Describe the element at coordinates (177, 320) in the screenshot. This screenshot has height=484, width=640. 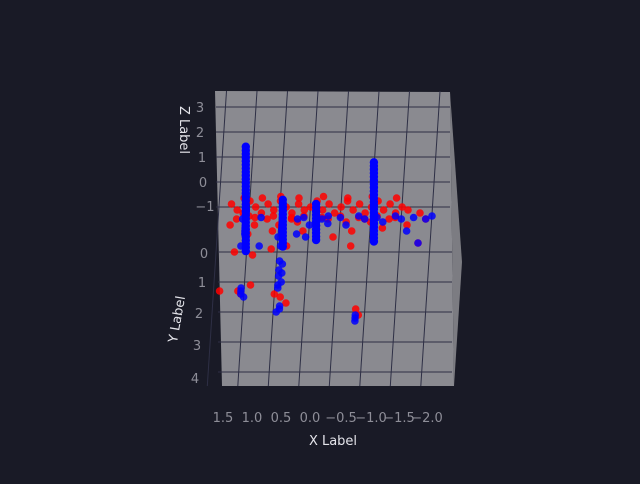
I see `y-axis-label: Y Label` at that location.